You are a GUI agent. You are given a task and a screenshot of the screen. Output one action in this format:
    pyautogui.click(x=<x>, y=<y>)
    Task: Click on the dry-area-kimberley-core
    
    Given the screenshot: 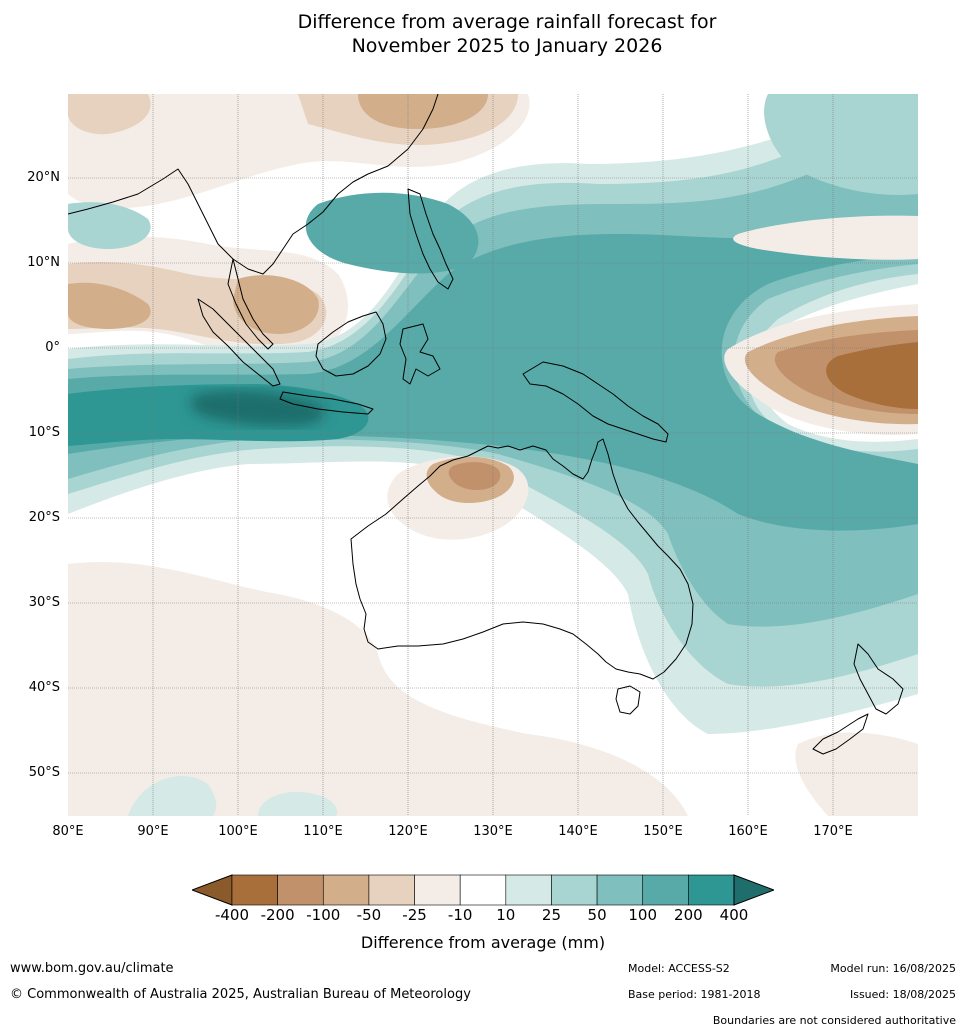 What is the action you would take?
    pyautogui.click(x=474, y=476)
    